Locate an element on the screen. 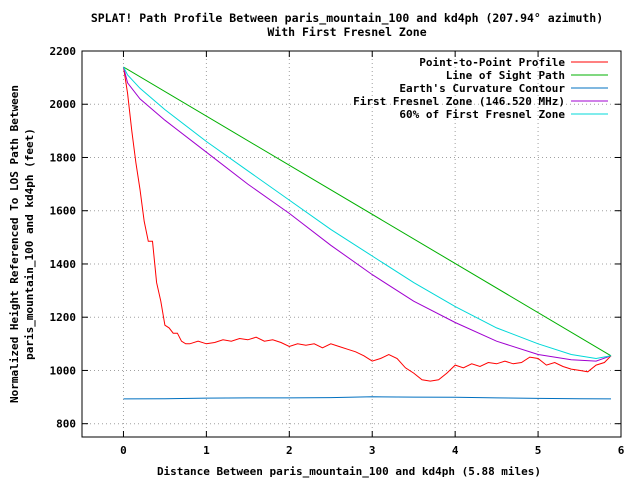  x-tick-label: 4 is located at coordinates (455, 450).